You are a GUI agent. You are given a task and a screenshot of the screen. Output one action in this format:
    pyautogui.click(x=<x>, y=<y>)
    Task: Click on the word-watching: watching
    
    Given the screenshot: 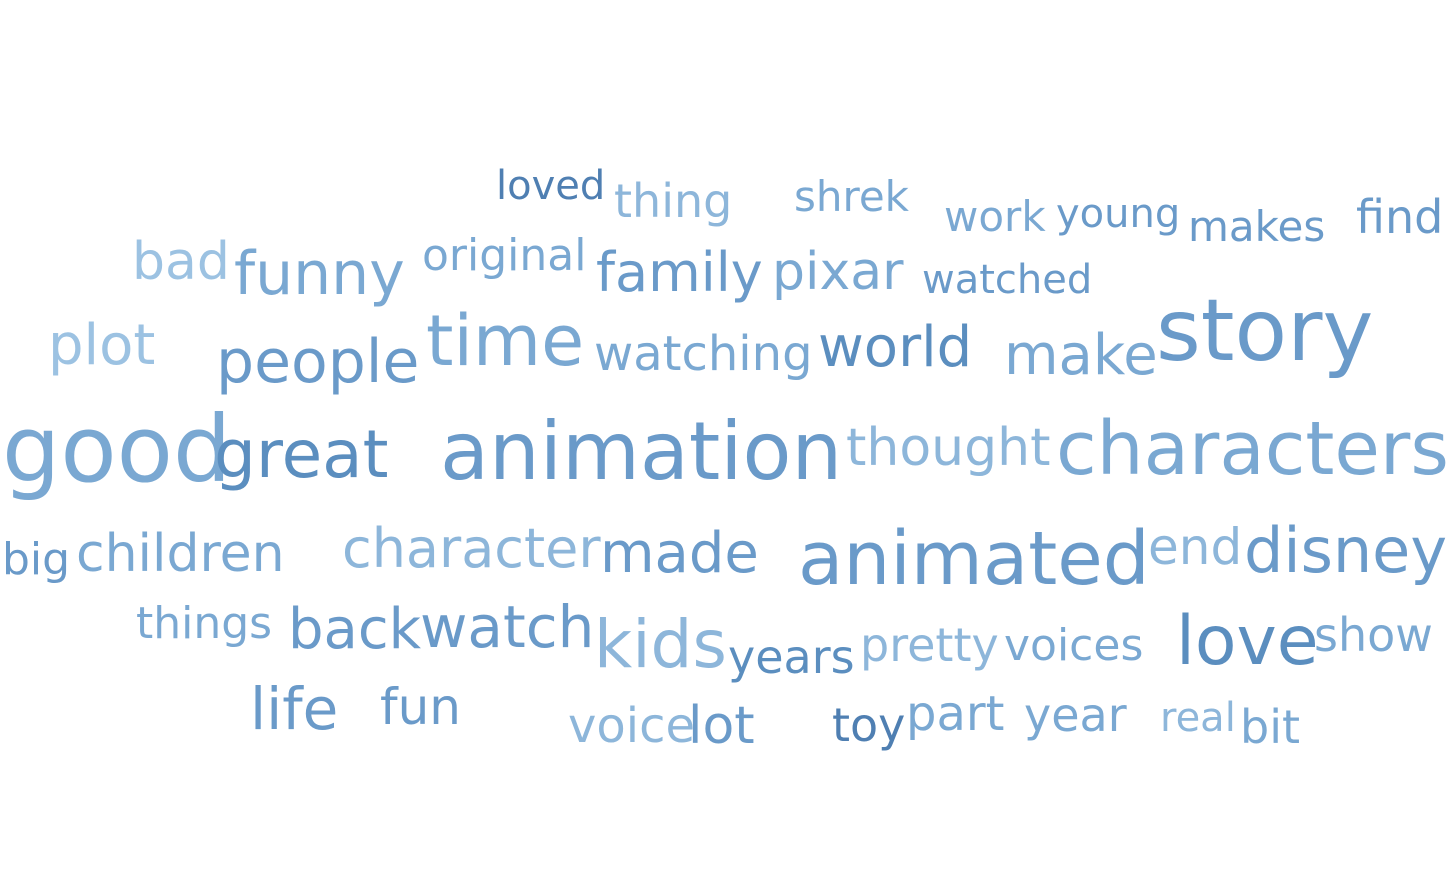 What is the action you would take?
    pyautogui.click(x=703, y=354)
    